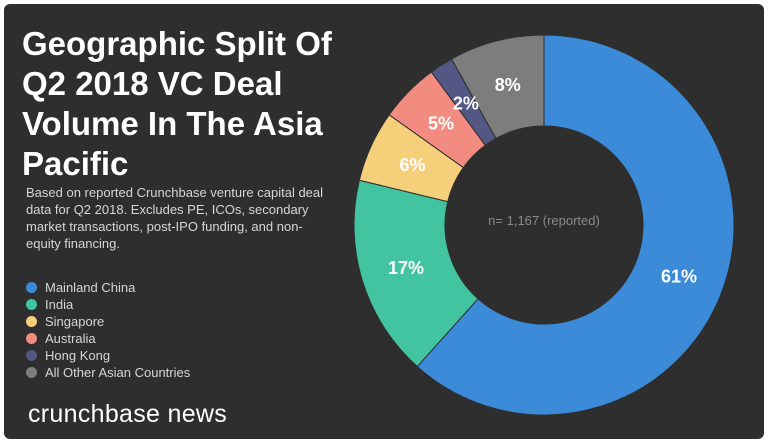 This screenshot has height=443, width=768. Describe the element at coordinates (90, 287) in the screenshot. I see `legend-label: Mainland China` at that location.